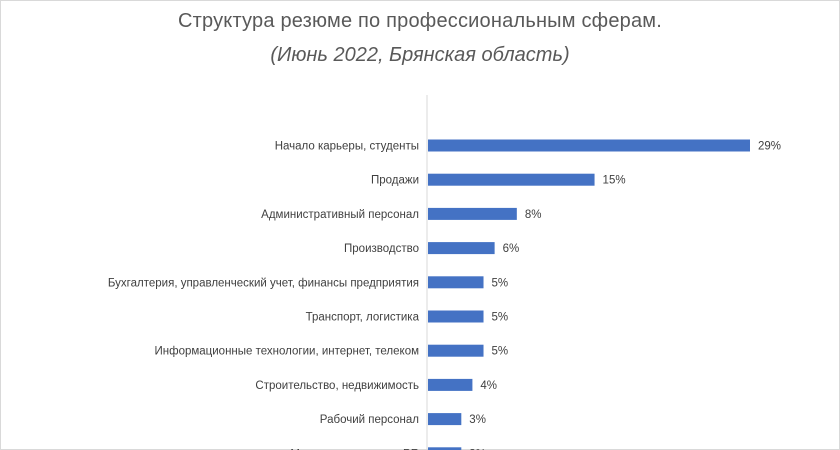 This screenshot has width=840, height=450. What do you see at coordinates (395, 181) in the screenshot?
I see `category-label: Продажи` at bounding box center [395, 181].